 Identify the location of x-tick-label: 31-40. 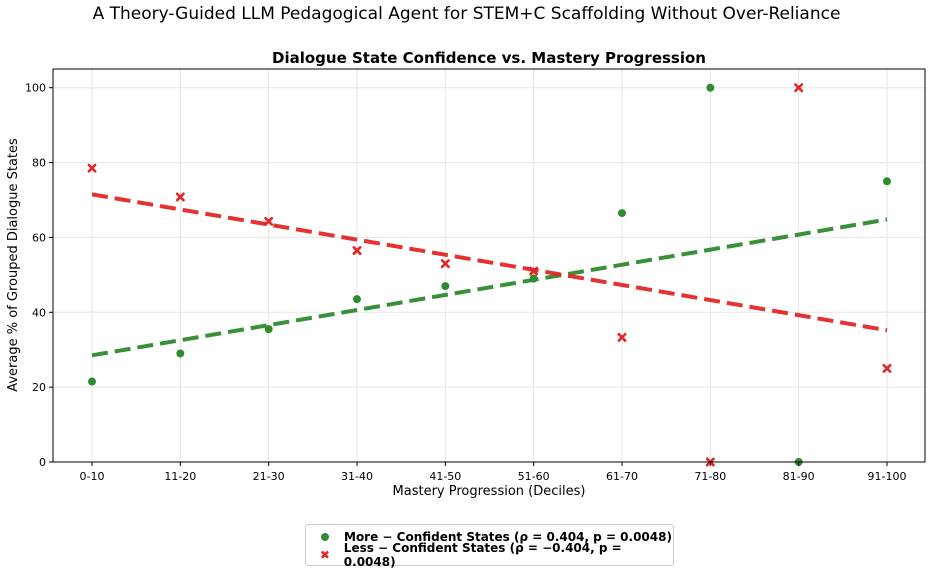
(357, 476).